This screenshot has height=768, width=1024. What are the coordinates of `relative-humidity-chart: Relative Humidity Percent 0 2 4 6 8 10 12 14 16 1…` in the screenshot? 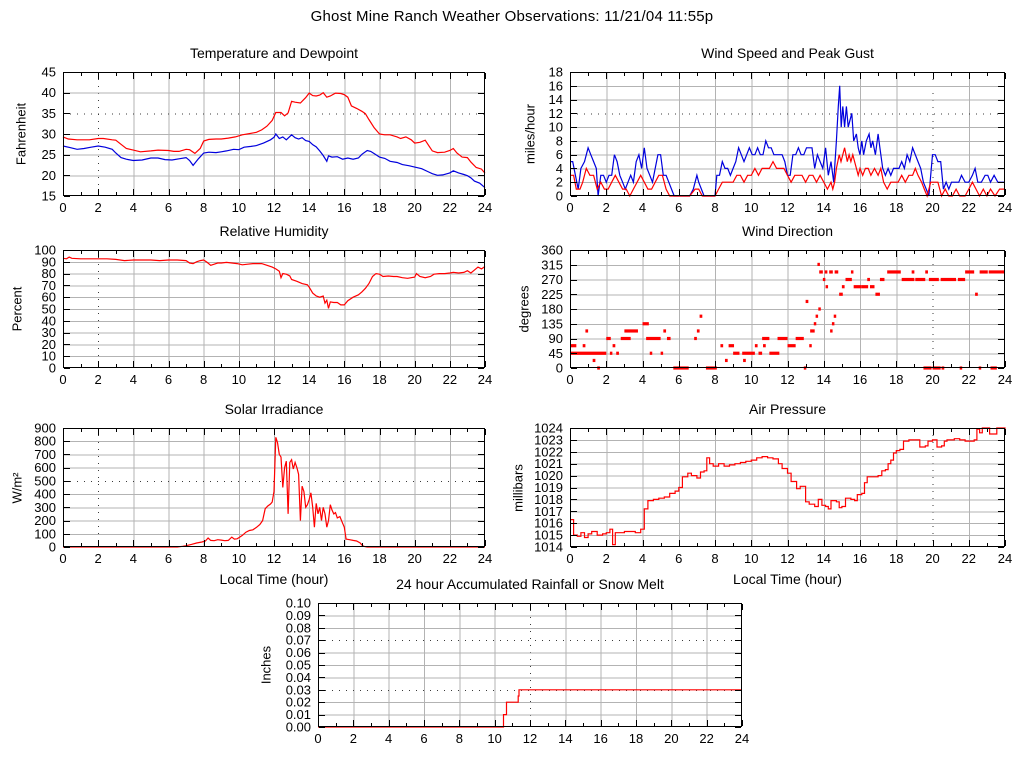 It's located at (251, 305).